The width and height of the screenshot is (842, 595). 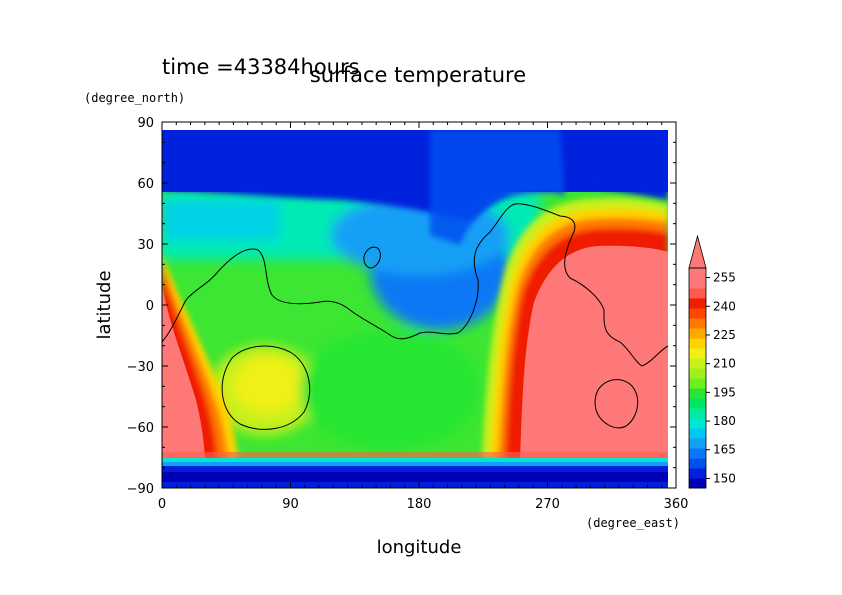 I want to click on field-band-cyan-west, so click(x=221, y=220).